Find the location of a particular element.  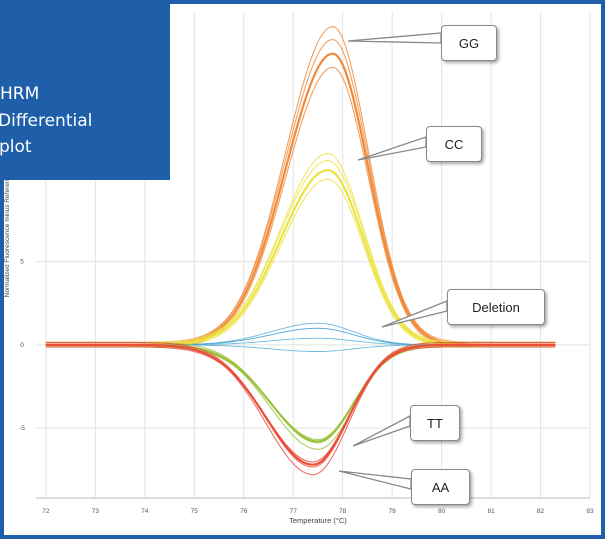

callout-gg: GG is located at coordinates (469, 43).